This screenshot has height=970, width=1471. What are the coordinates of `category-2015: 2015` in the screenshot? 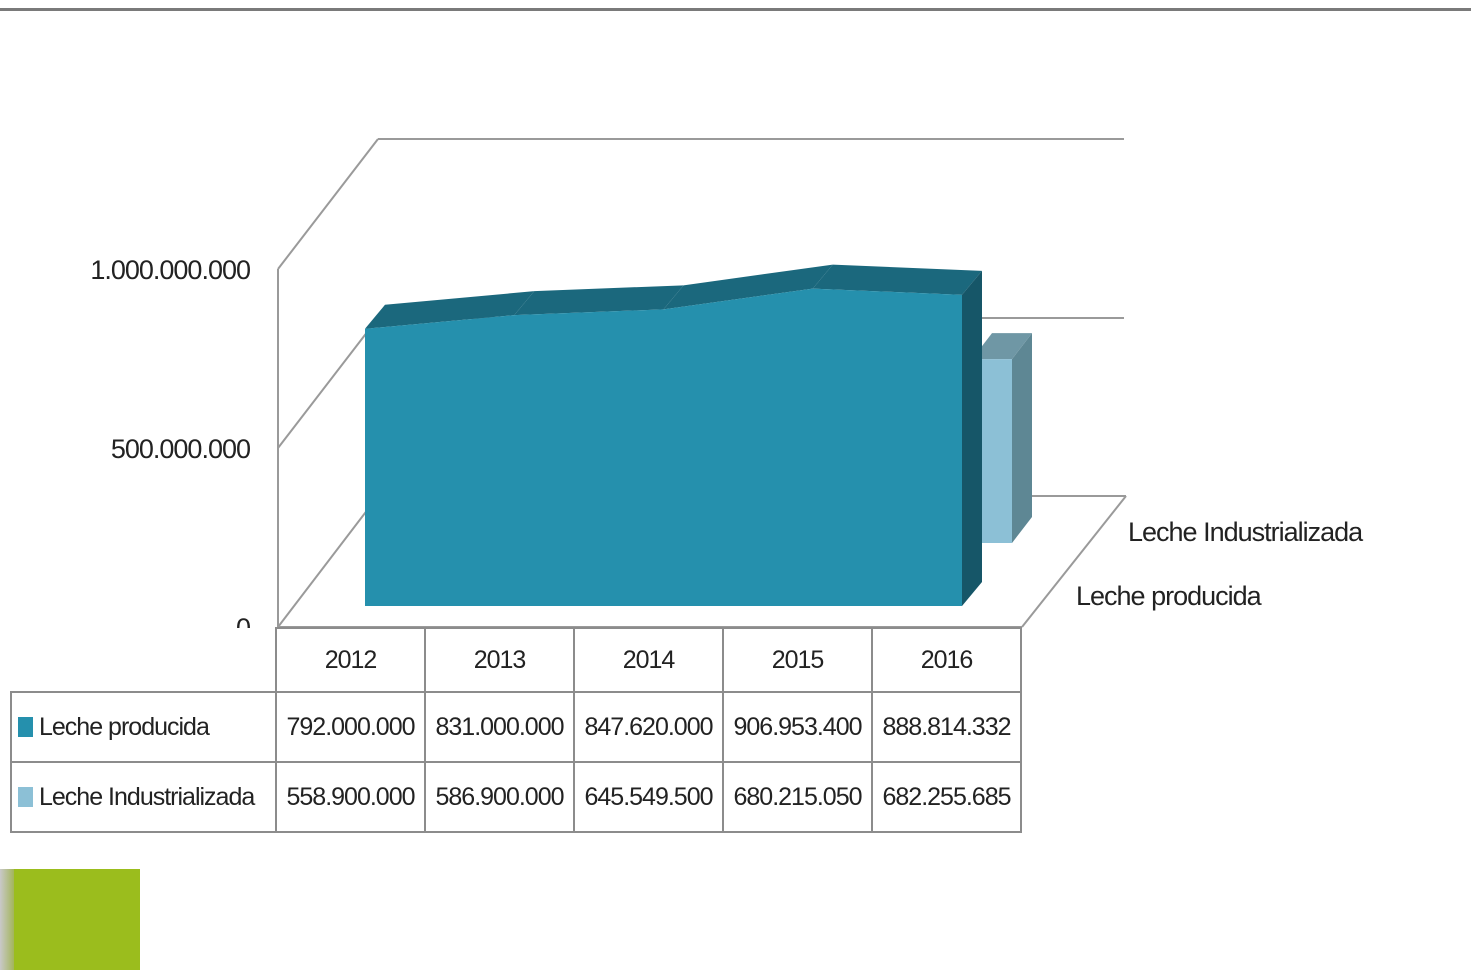 It's located at (797, 660).